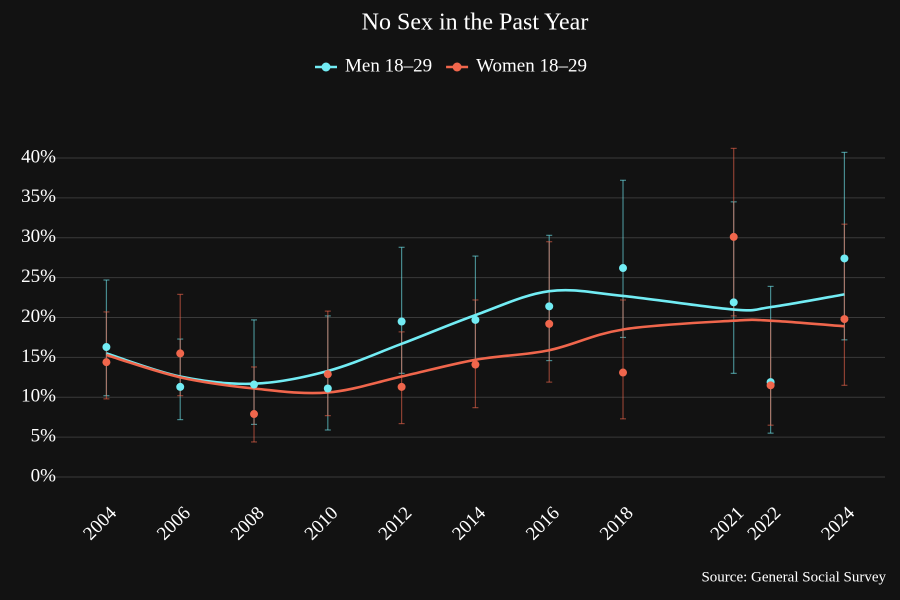  What do you see at coordinates (38, 196) in the screenshot?
I see `y-tick-label: 35%` at bounding box center [38, 196].